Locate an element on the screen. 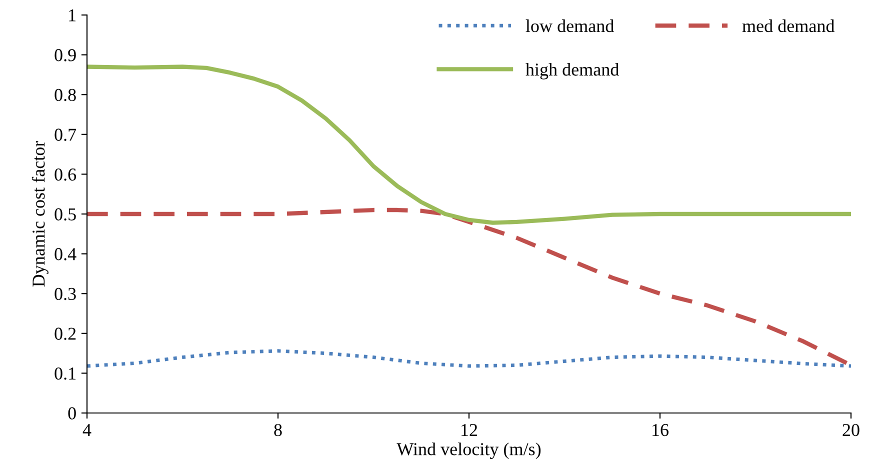 Image resolution: width=874 pixels, height=468 pixels. line-series is located at coordinates (469, 358).